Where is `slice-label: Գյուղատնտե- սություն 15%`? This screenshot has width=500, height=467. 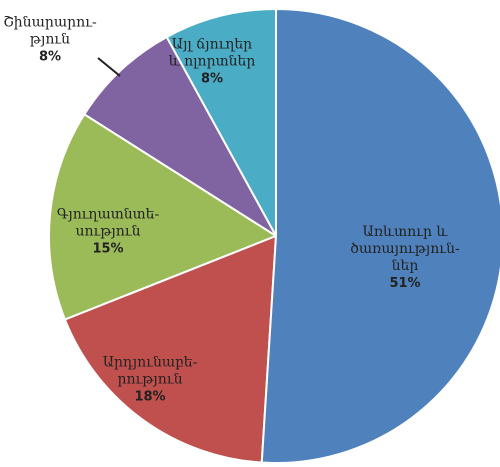
slice-label: Գյուղատնտե- սություն 15% is located at coordinates (108, 232).